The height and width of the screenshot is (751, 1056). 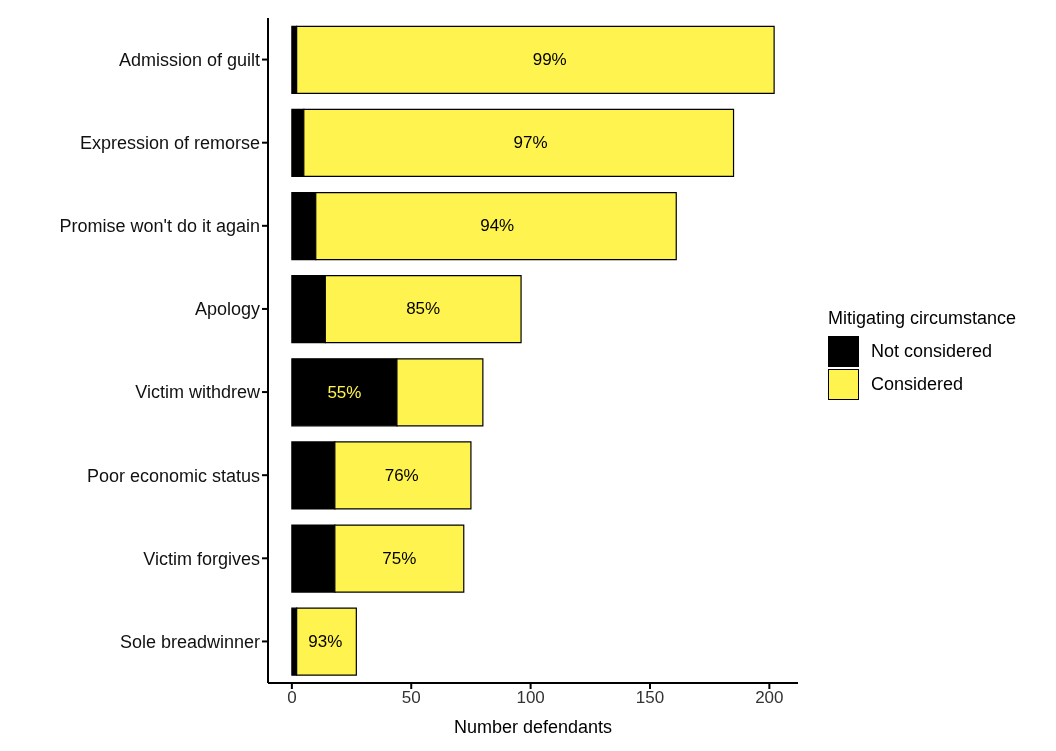 I want to click on y-tick-label: Victim withdrew, so click(x=198, y=392).